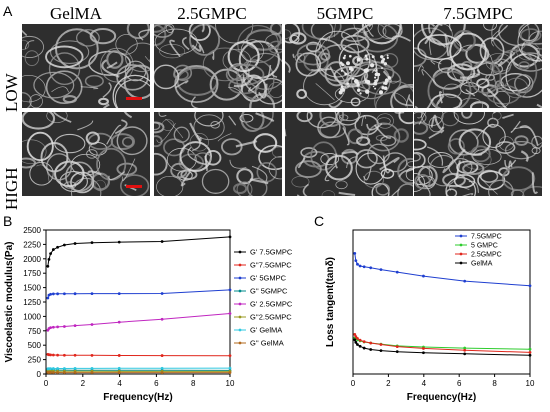 This screenshot has height=412, width=550. What do you see at coordinates (269, 291) in the screenshot?
I see `legend-label: G'' 5GMPC` at bounding box center [269, 291].